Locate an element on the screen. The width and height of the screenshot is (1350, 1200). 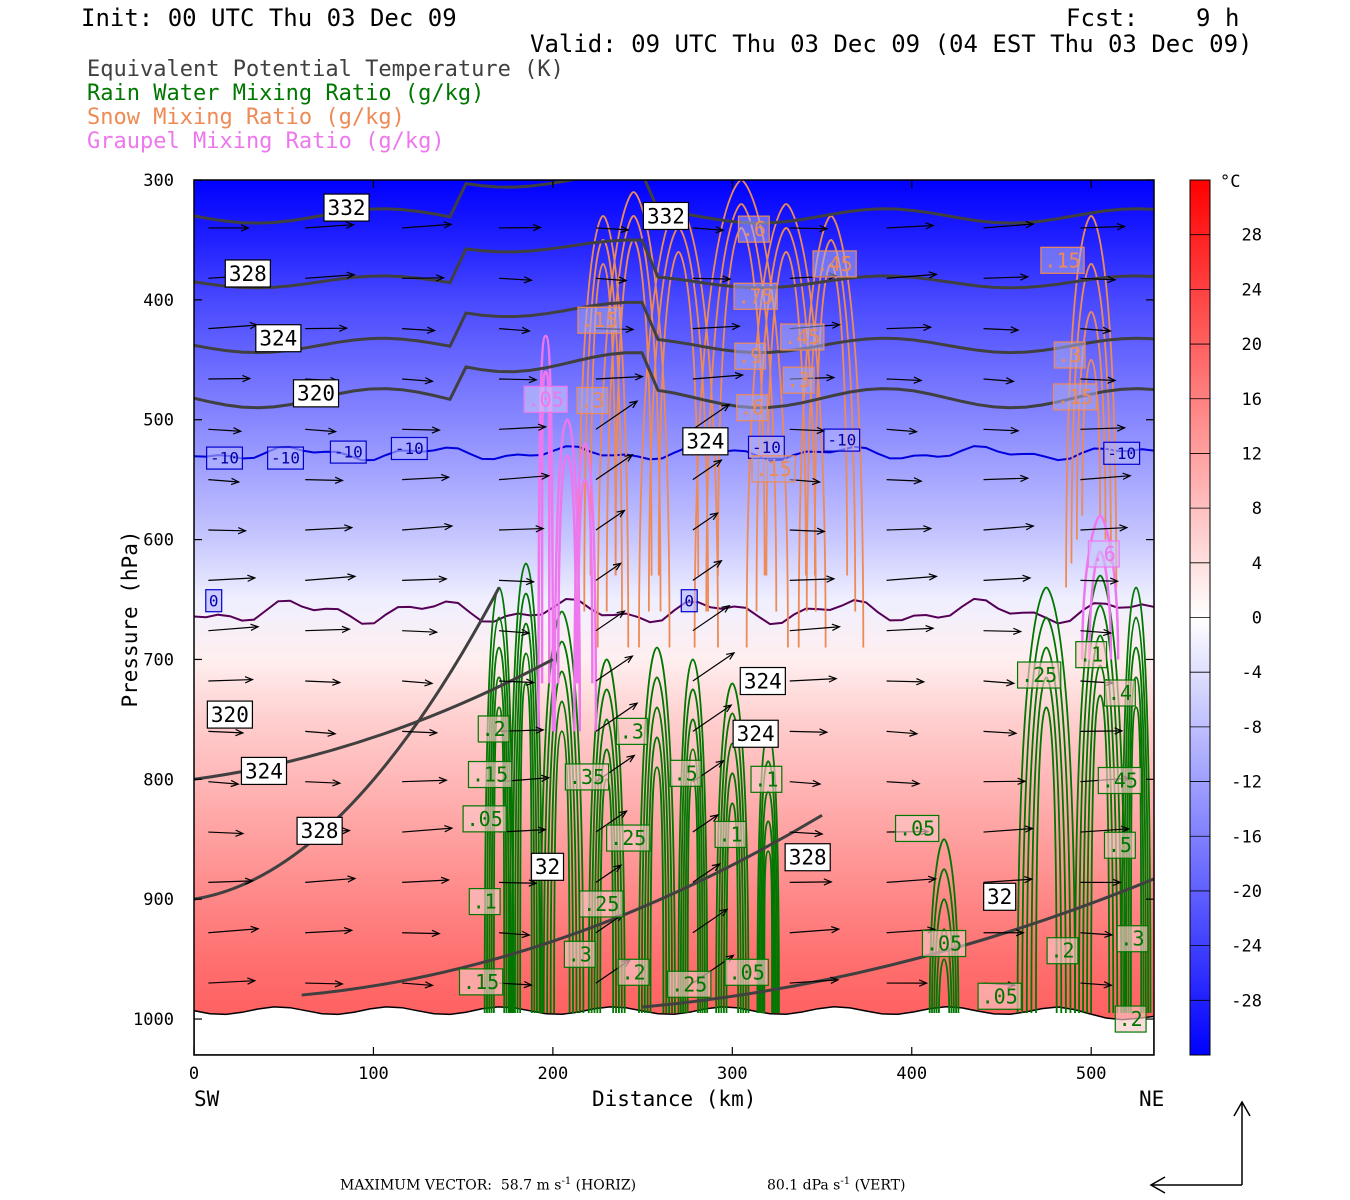
rain-label: .4 is located at coordinates (1119, 693).